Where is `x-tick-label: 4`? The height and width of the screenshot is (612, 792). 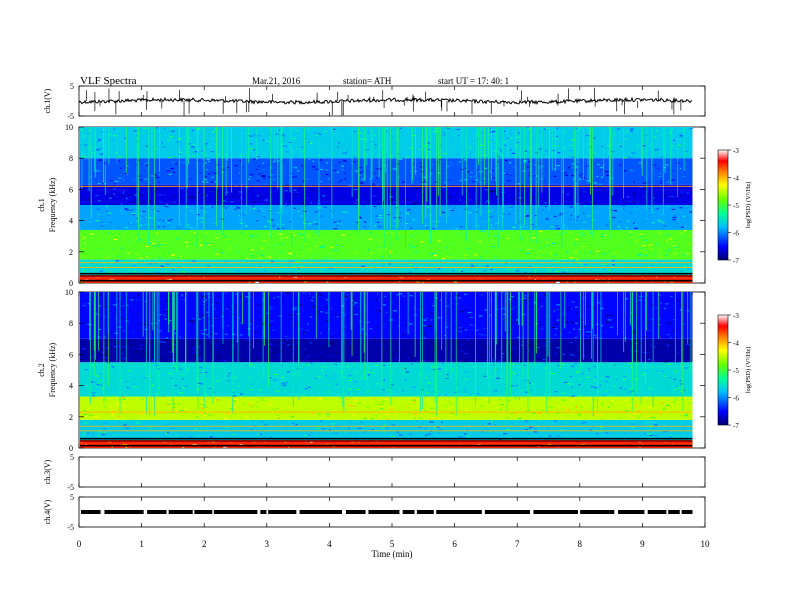
x-tick-label: 4 is located at coordinates (329, 544).